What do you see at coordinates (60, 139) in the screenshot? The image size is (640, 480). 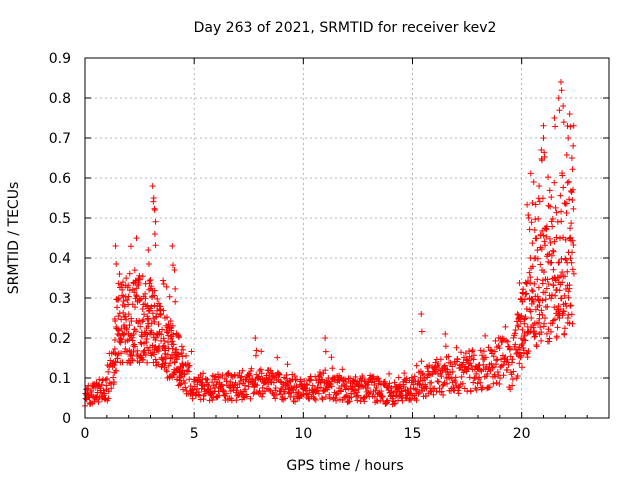 I see `y-tick-label: 0.7` at bounding box center [60, 139].